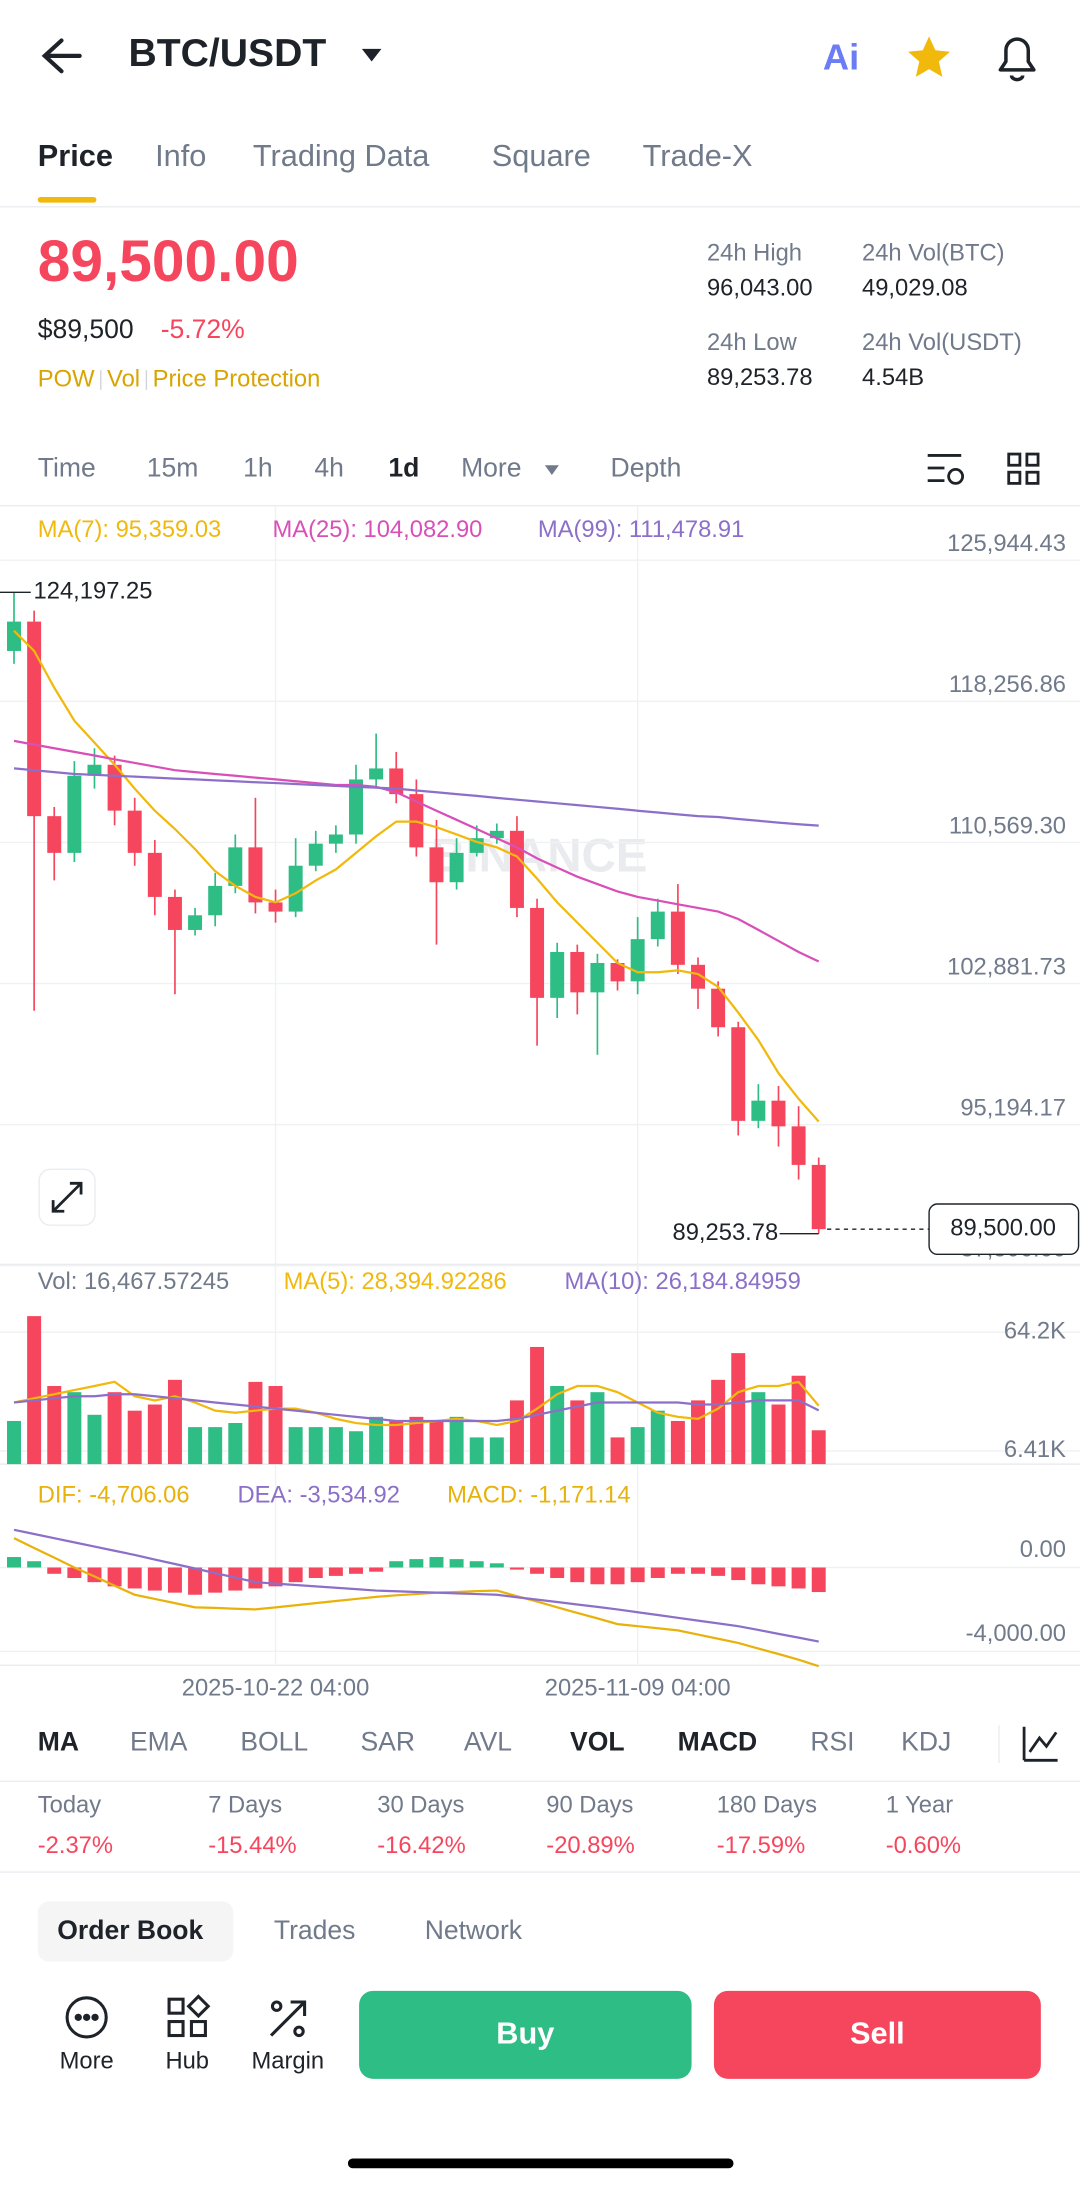 The height and width of the screenshot is (2192, 1080). I want to click on sell-label: Sell, so click(877, 2033).